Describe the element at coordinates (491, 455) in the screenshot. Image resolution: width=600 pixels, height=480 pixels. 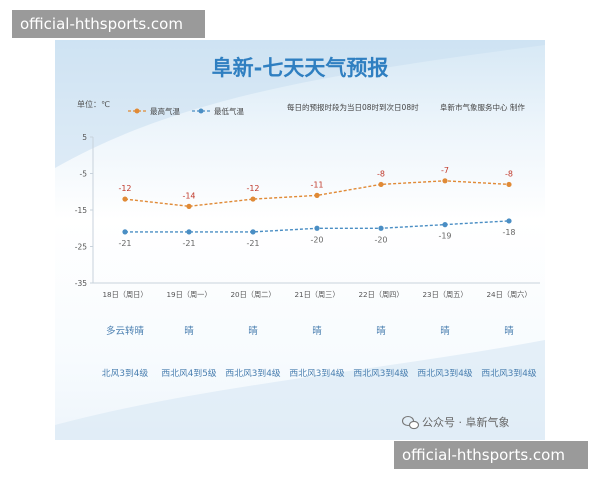
I see `watermark-bottom: official-hthsports.com` at that location.